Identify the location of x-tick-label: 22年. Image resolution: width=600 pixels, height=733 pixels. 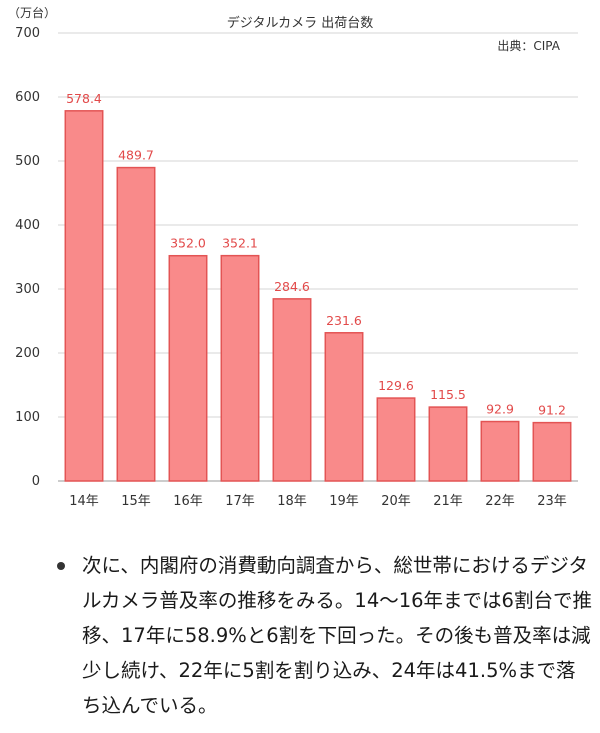
(500, 501).